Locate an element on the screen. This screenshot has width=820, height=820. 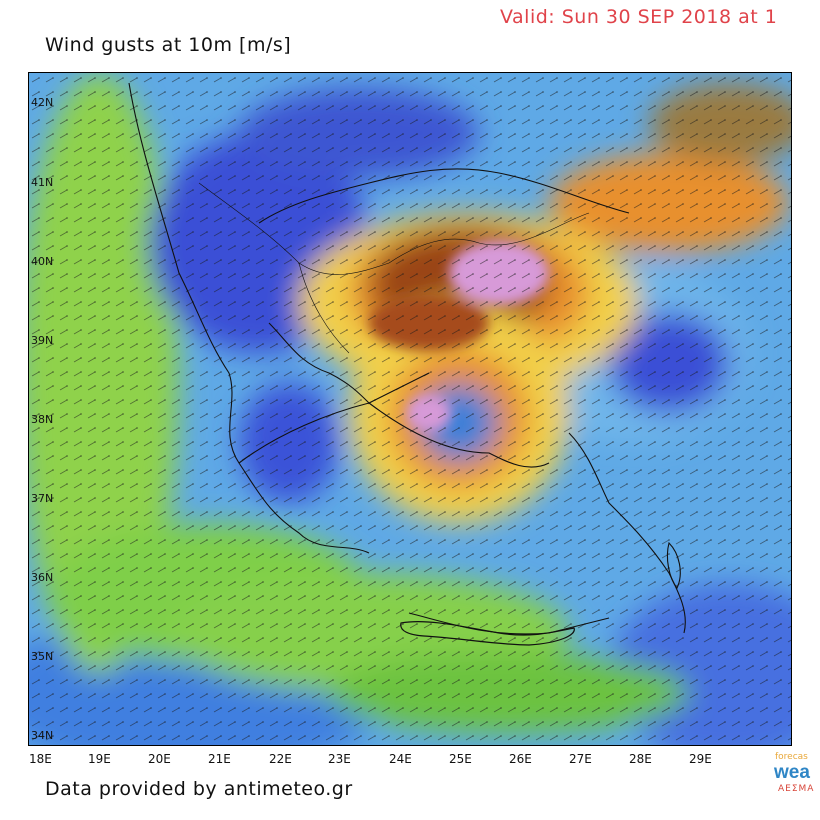
data-credit: Data provided by antimeteo.gr is located at coordinates (199, 789).